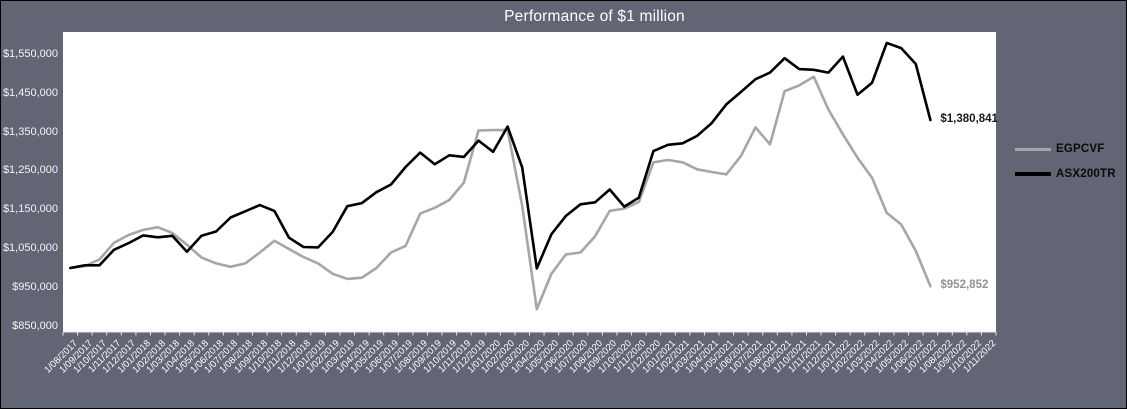  Describe the element at coordinates (30, 53) in the screenshot. I see `y-axis-label: $1,550,000` at that location.